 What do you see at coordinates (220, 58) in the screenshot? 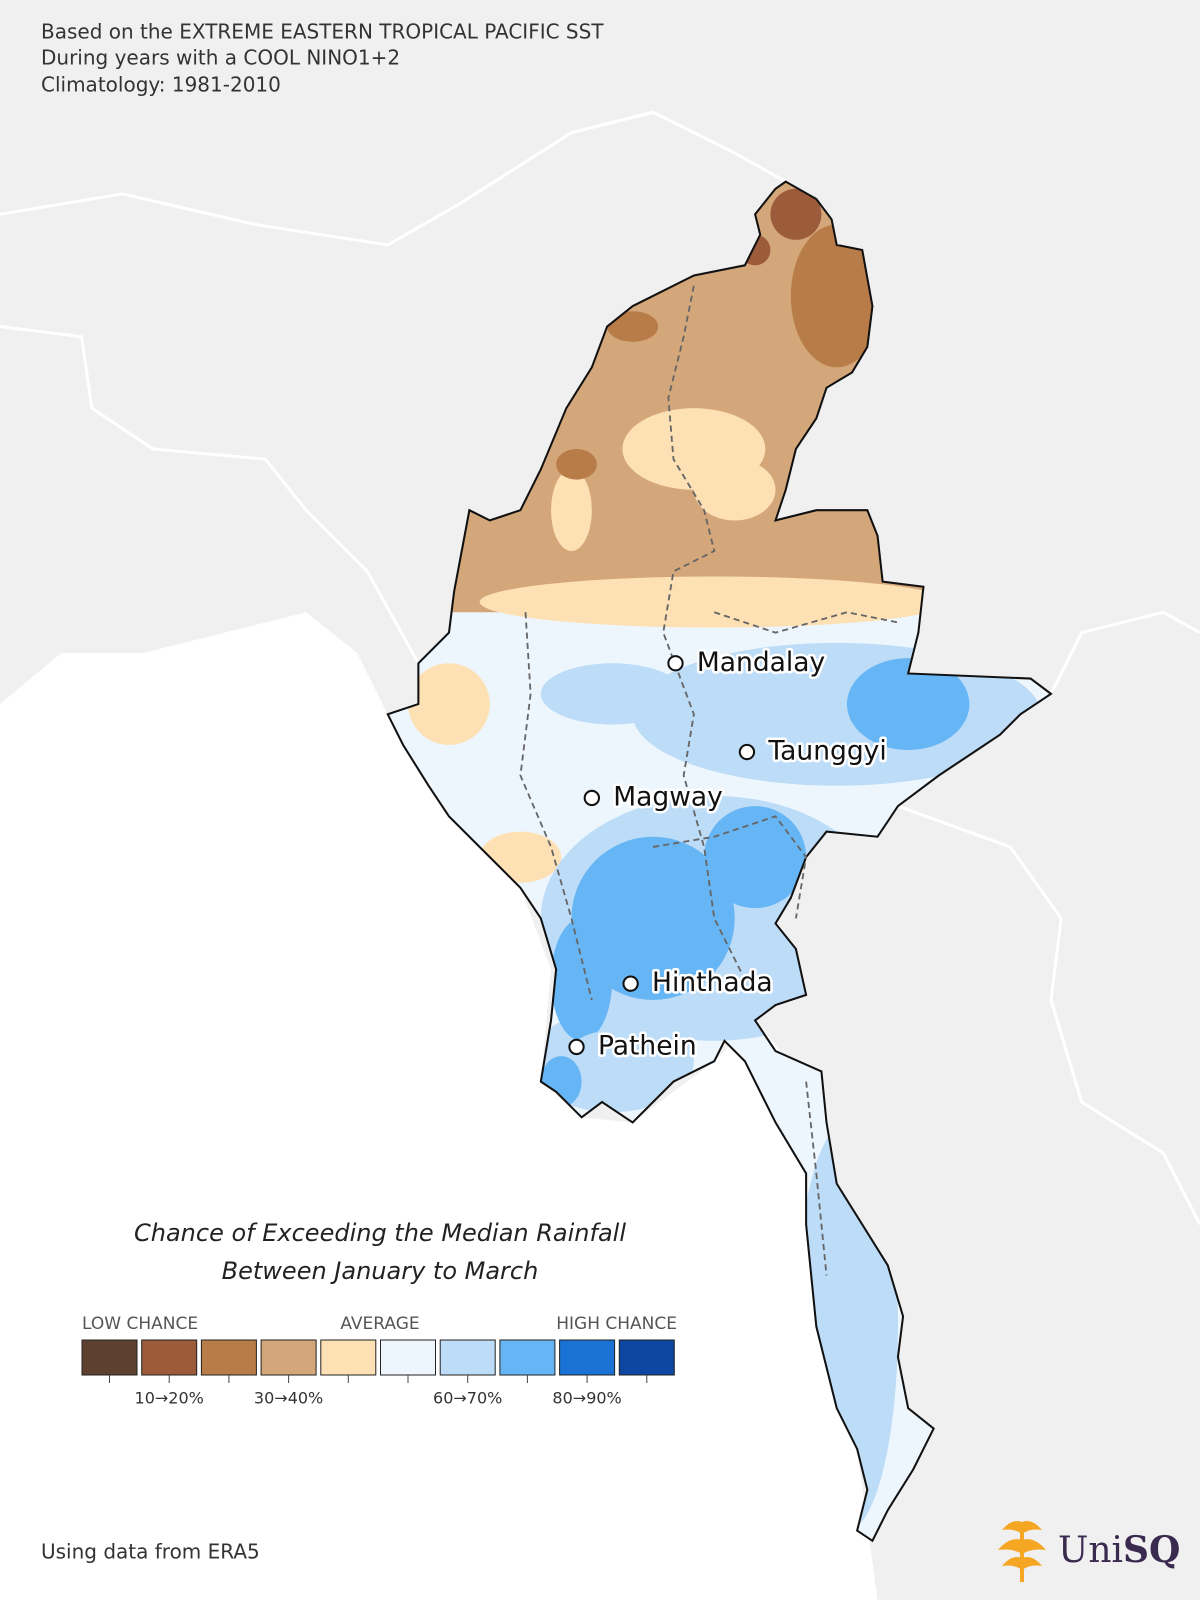
I see `header-line: During years with a COOL NINO1+2` at bounding box center [220, 58].